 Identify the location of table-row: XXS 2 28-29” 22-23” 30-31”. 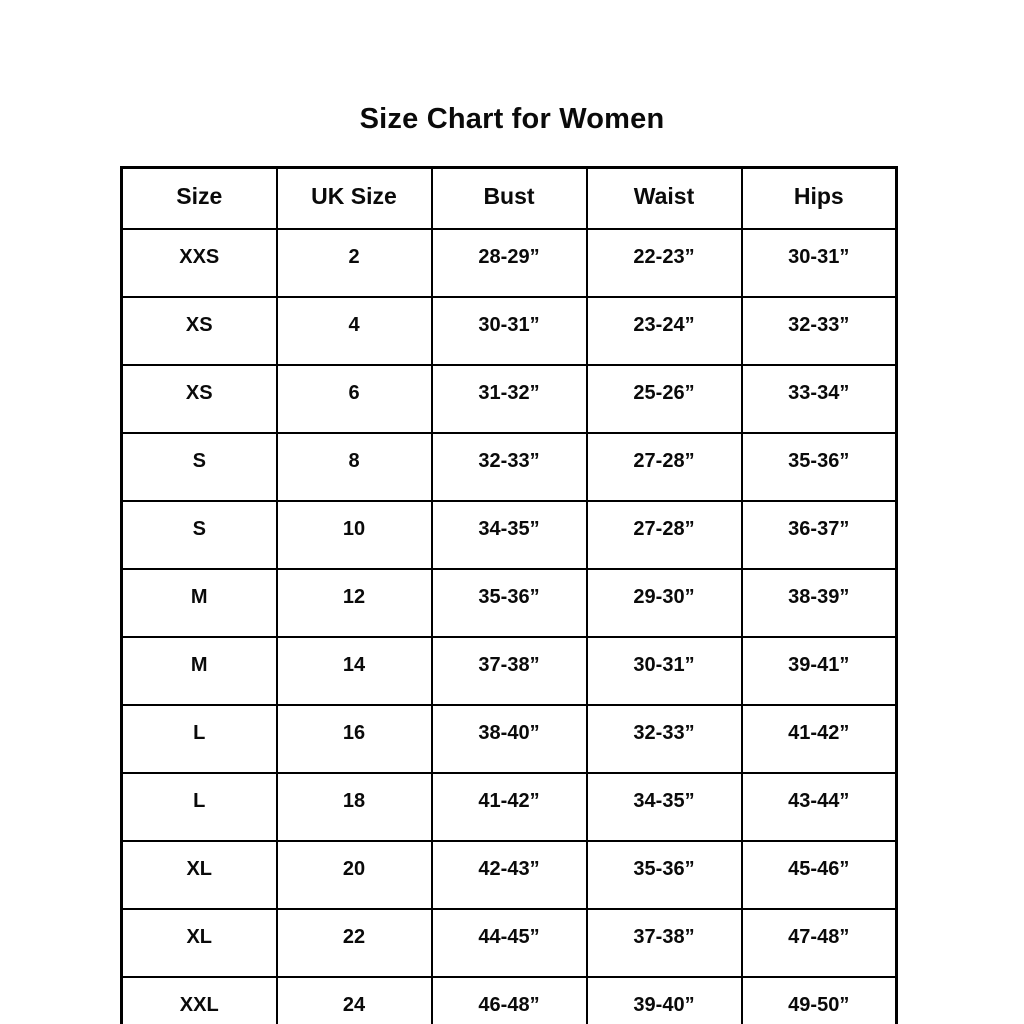
(509, 263).